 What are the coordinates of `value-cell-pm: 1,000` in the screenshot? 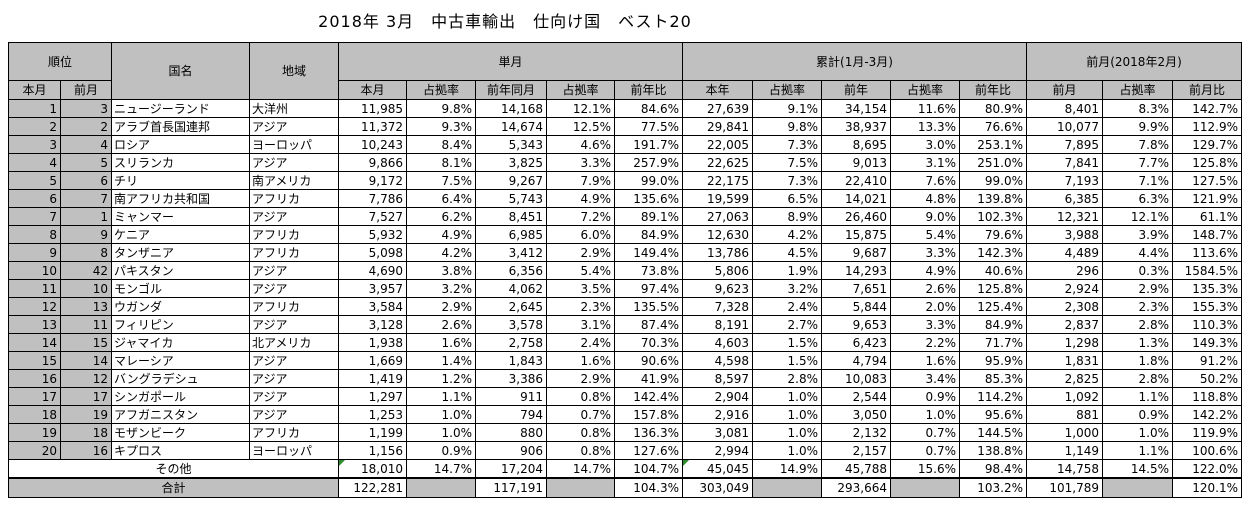 It's located at (1064, 432).